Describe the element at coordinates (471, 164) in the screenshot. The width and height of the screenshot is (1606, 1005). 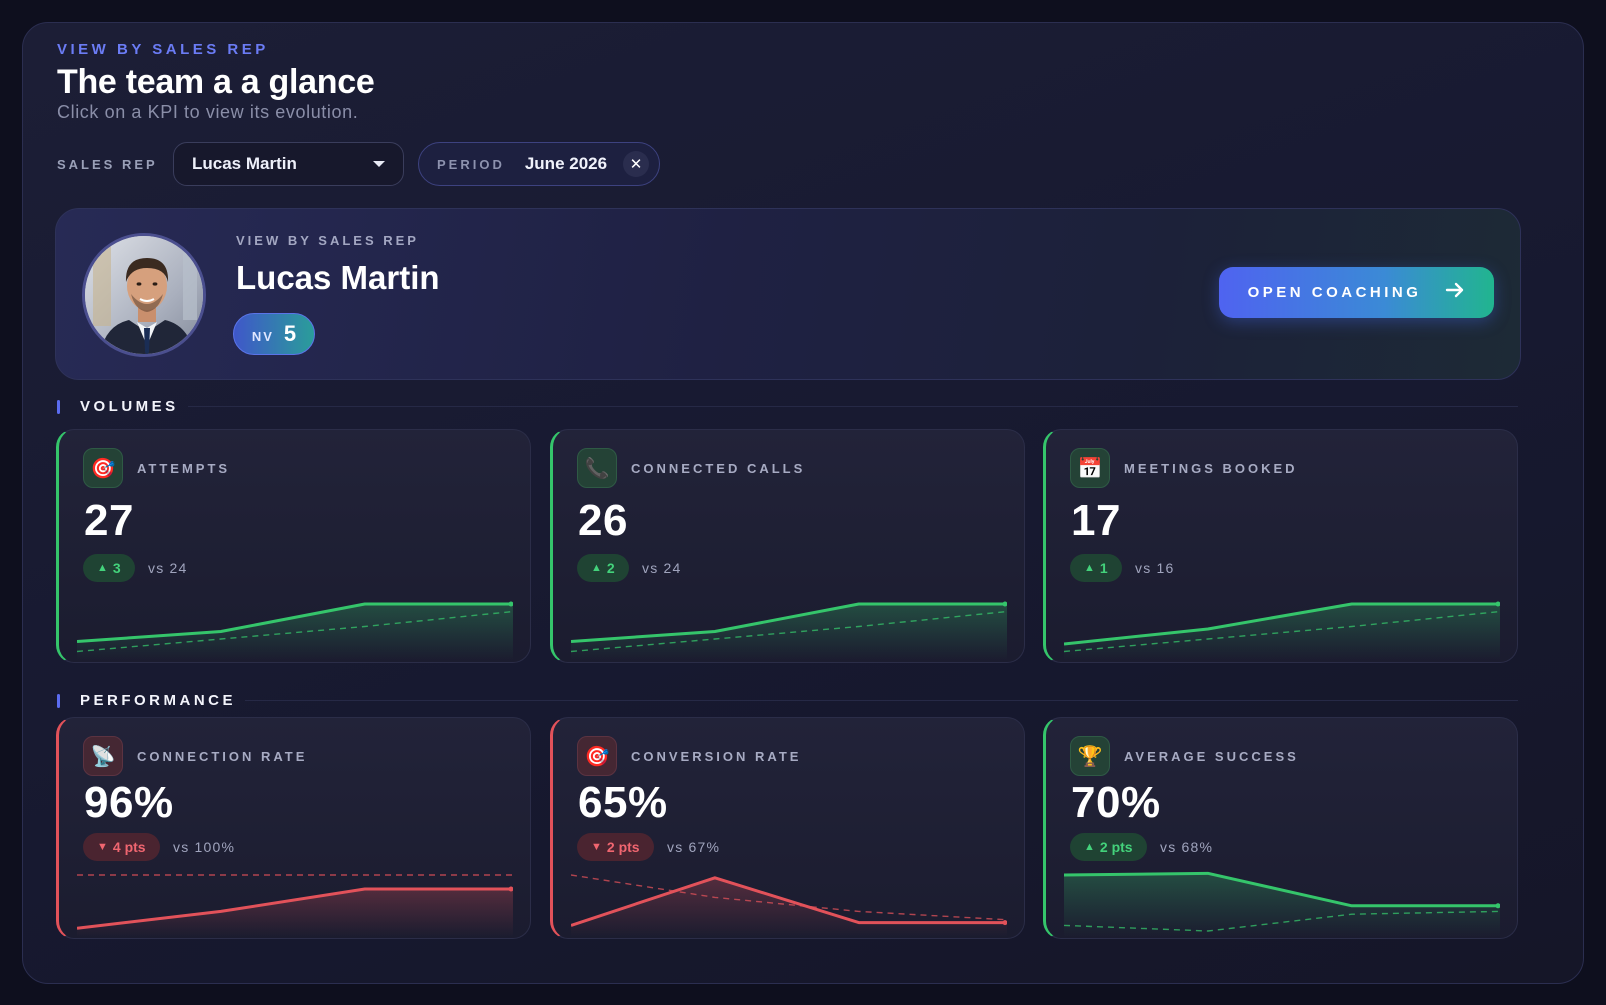
I see `period-filter-label: PERIOD` at that location.